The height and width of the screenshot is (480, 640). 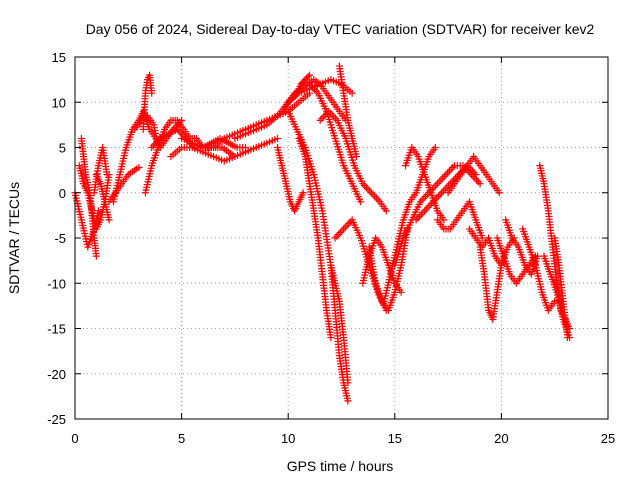 I want to click on y-tick-label: -5, so click(x=60, y=238).